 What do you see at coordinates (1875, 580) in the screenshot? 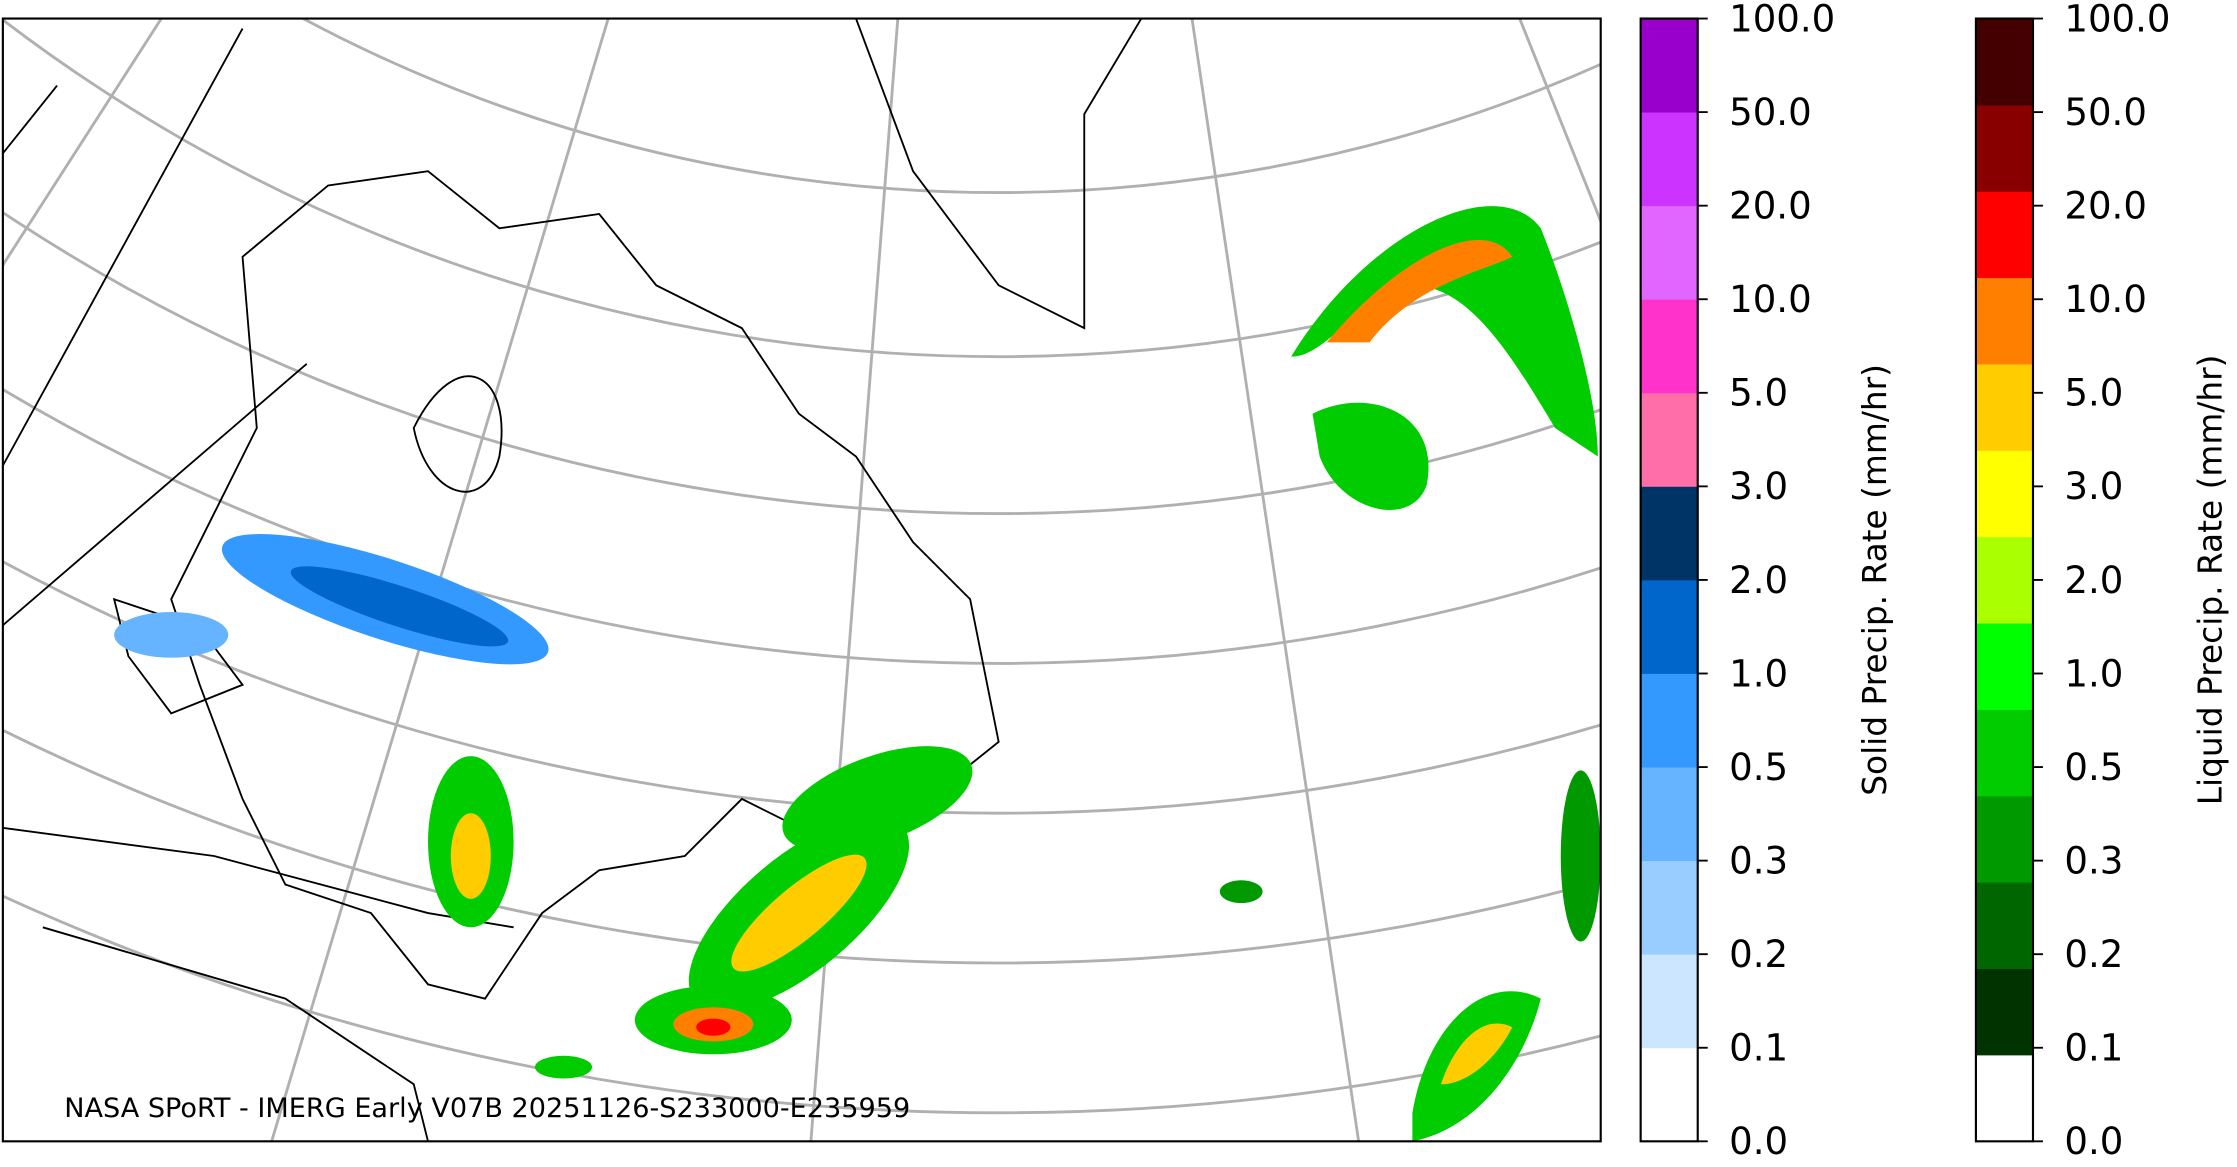
I see `colorbar-label: Solid Precip. Rate (mm/hr)` at bounding box center [1875, 580].